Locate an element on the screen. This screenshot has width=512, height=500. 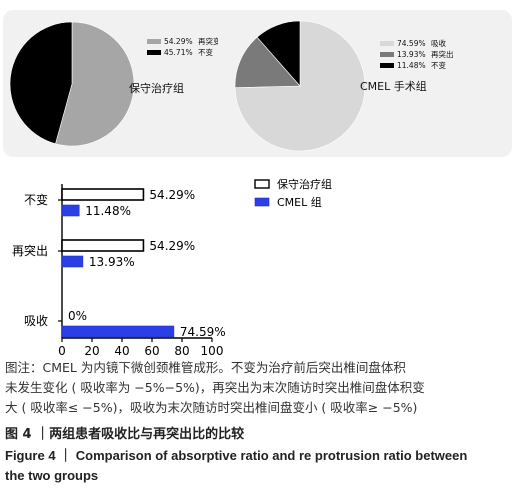
y-category-label: 再突出 is located at coordinates (30, 250).